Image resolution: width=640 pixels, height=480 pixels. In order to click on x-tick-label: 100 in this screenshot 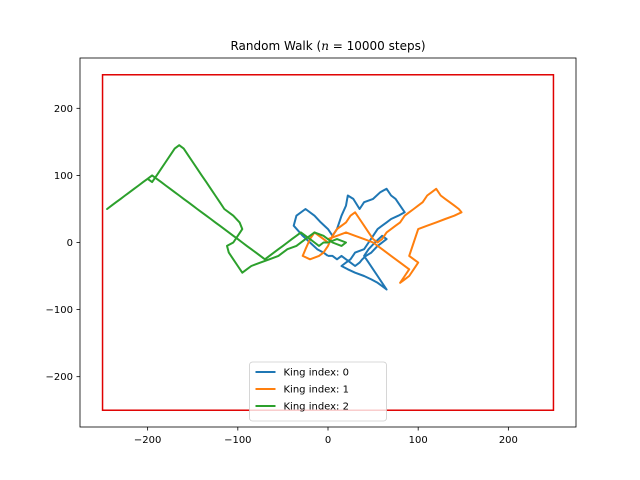, I will do `click(418, 440)`.